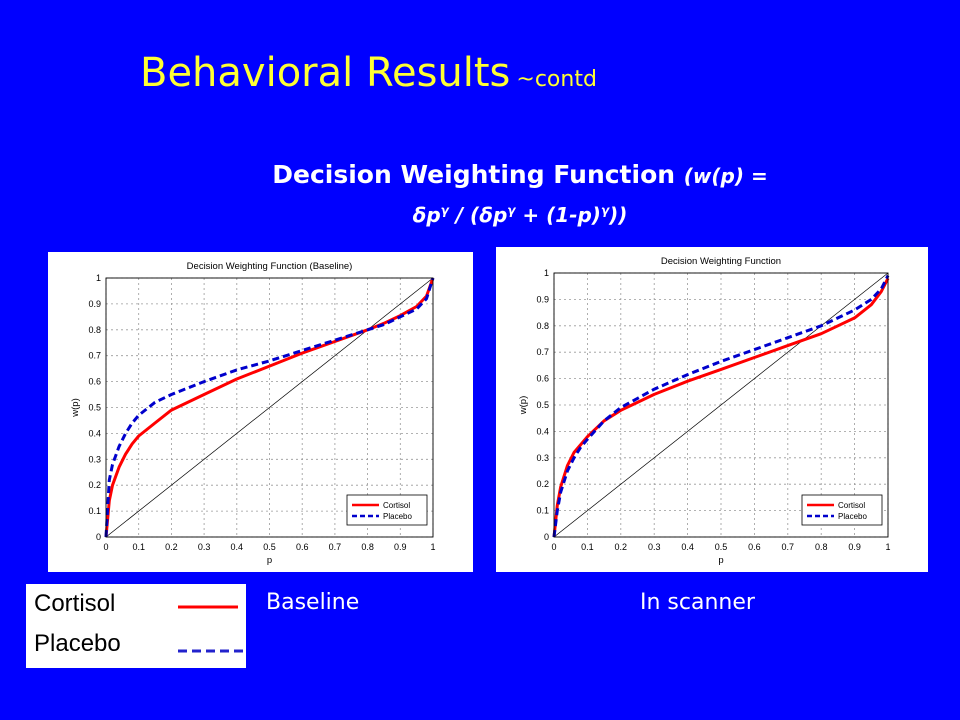 The width and height of the screenshot is (960, 720). I want to click on chart-title: Decision Weighting Function, so click(721, 261).